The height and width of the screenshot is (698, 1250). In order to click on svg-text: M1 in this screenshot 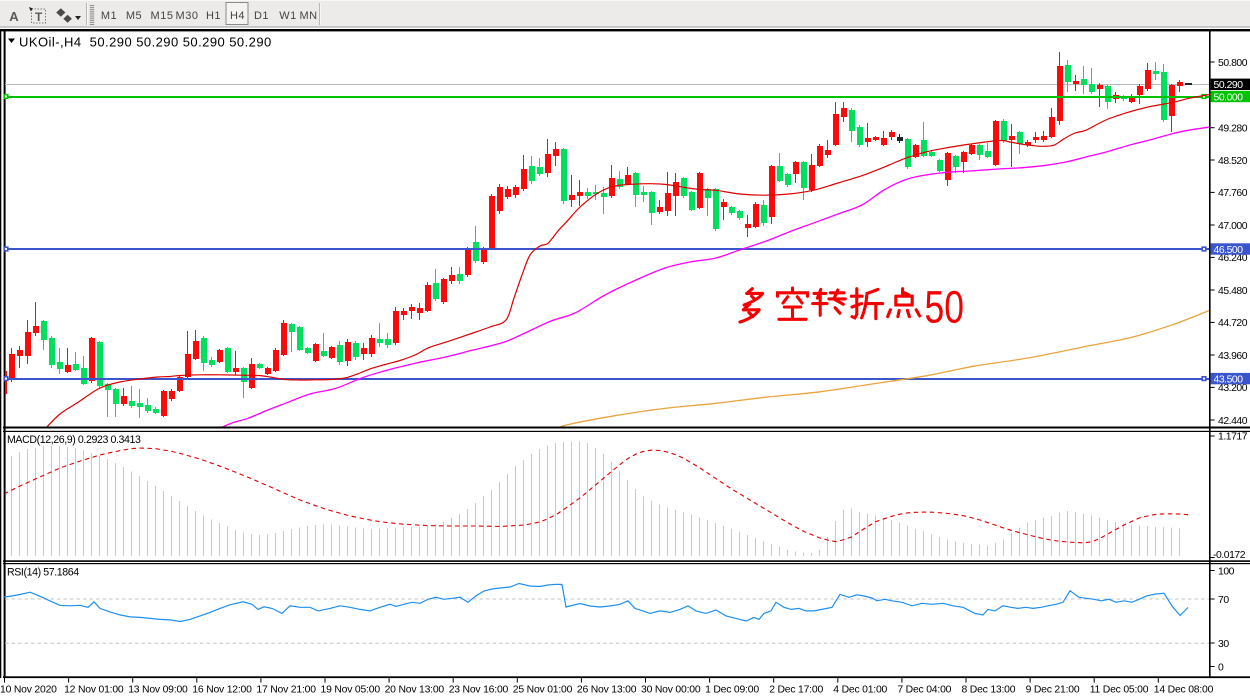, I will do `click(109, 16)`.